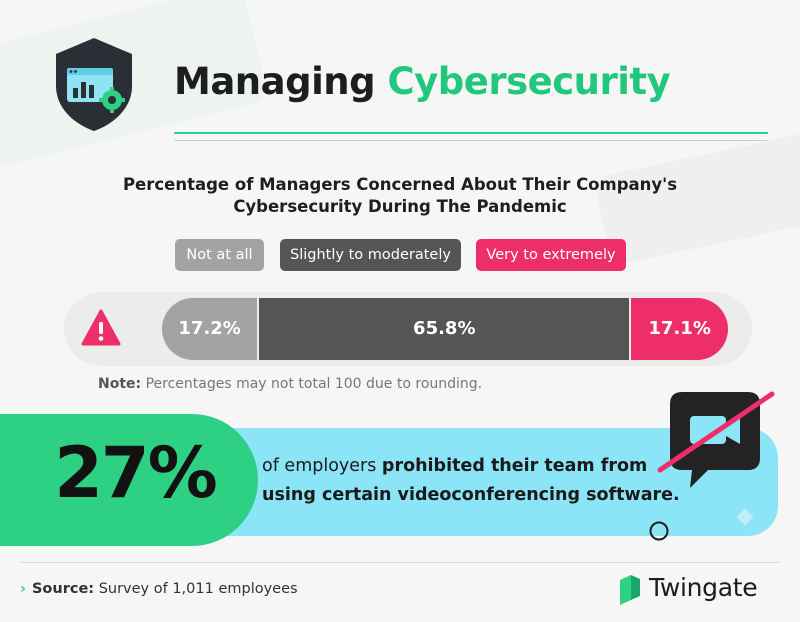 Image resolution: width=800 pixels, height=622 pixels. What do you see at coordinates (63, 589) in the screenshot?
I see `source-label: Source:` at bounding box center [63, 589].